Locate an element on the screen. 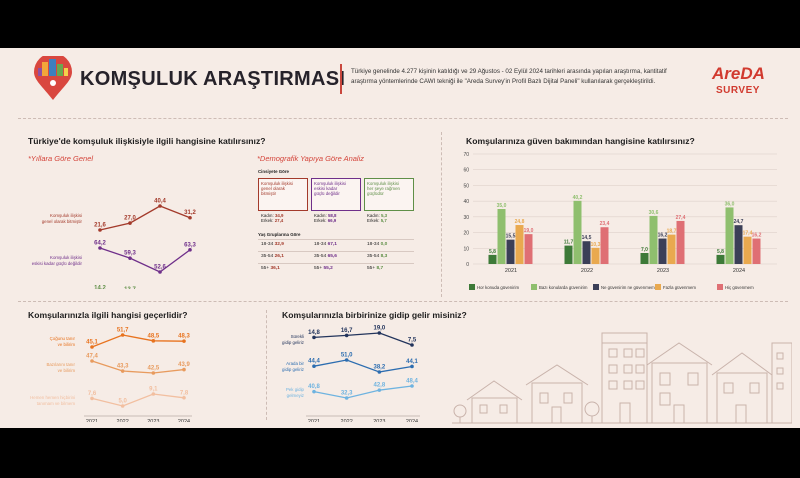 Image resolution: width=800 pixels, height=478 pixels. c3-age-1-label: 18-34 is located at coordinates (373, 244).